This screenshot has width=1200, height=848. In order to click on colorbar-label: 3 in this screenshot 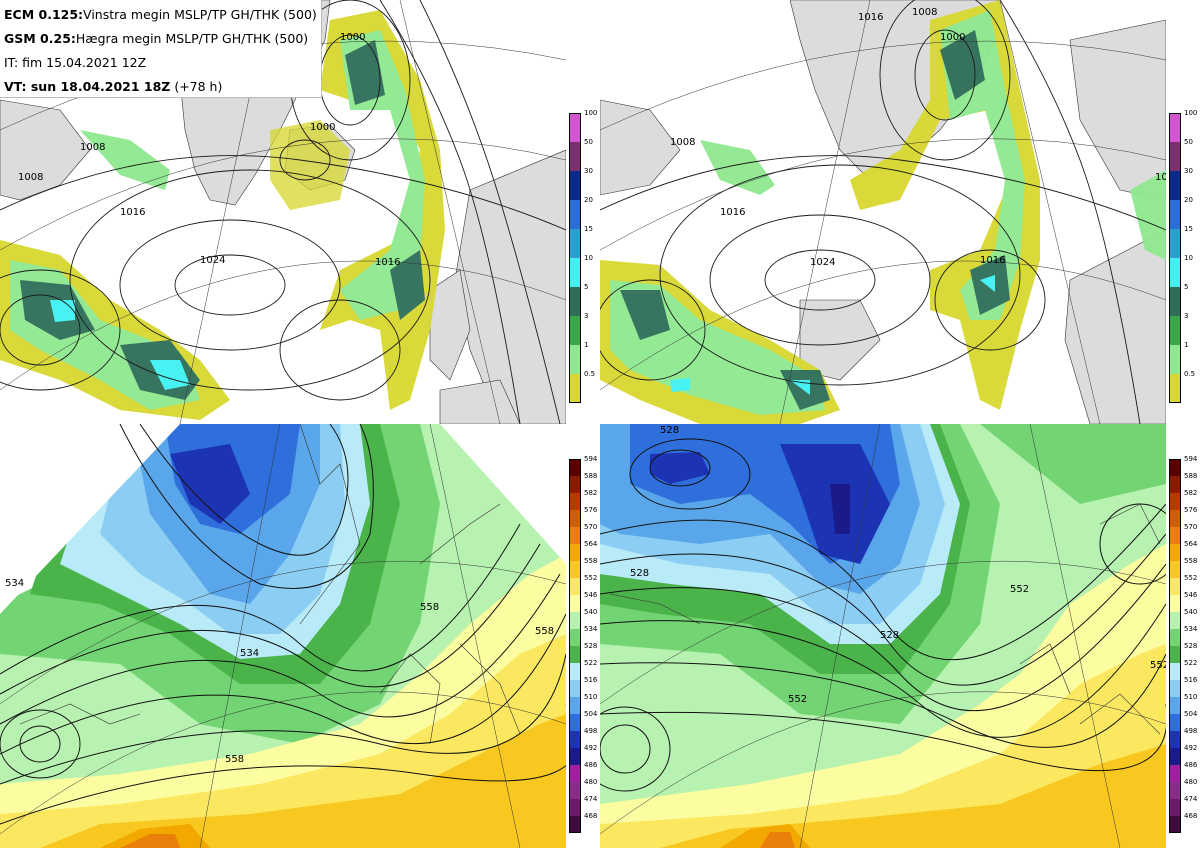, I will do `click(1186, 316)`.